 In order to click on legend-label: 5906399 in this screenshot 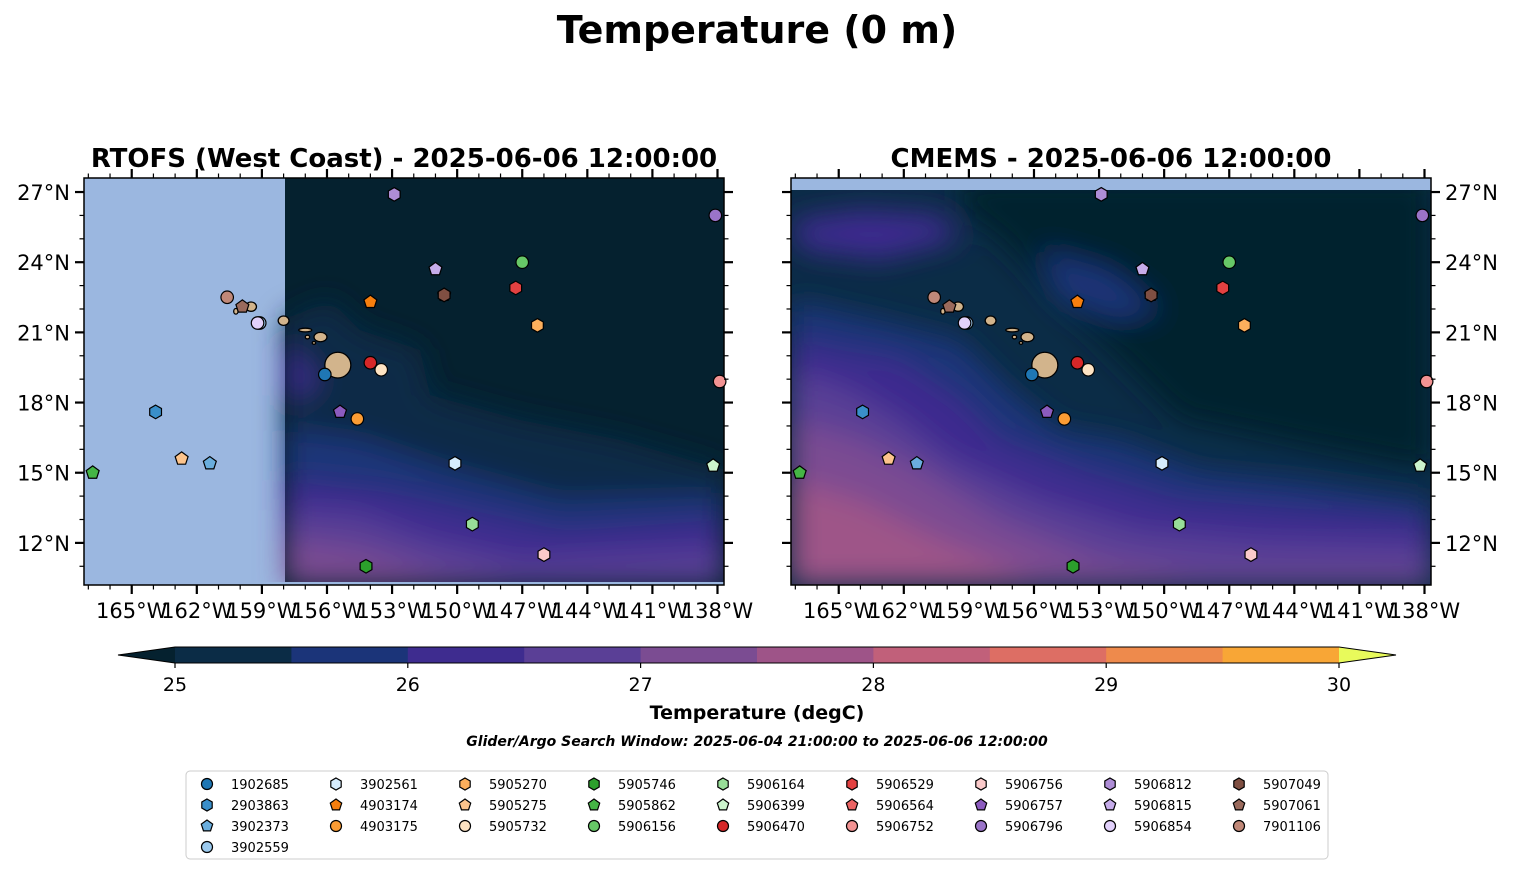, I will do `click(776, 806)`.